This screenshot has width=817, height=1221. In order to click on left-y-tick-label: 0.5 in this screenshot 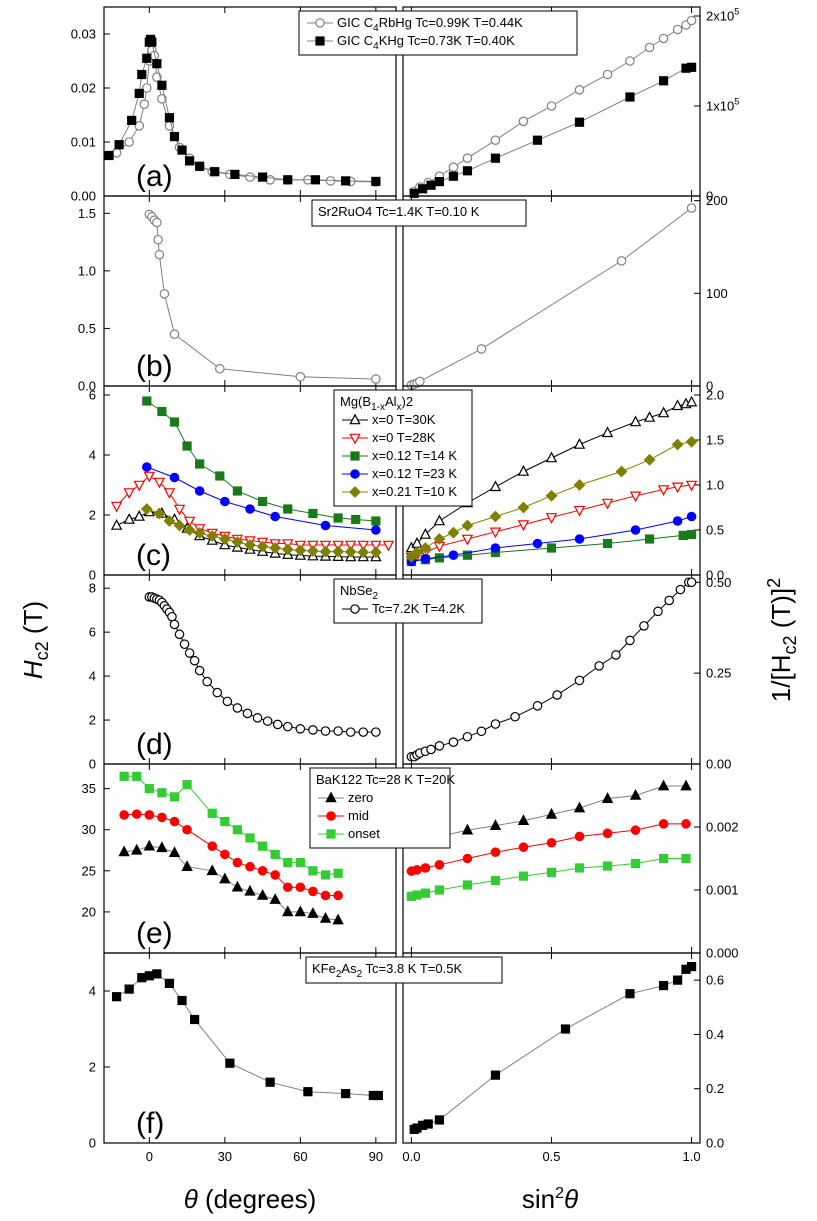, I will do `click(87, 328)`.